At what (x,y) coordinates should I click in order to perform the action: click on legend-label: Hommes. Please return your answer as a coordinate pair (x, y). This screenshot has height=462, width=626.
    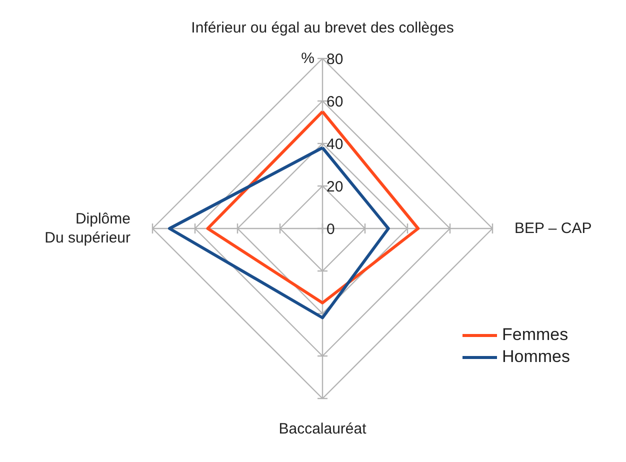
    Looking at the image, I should click on (536, 357).